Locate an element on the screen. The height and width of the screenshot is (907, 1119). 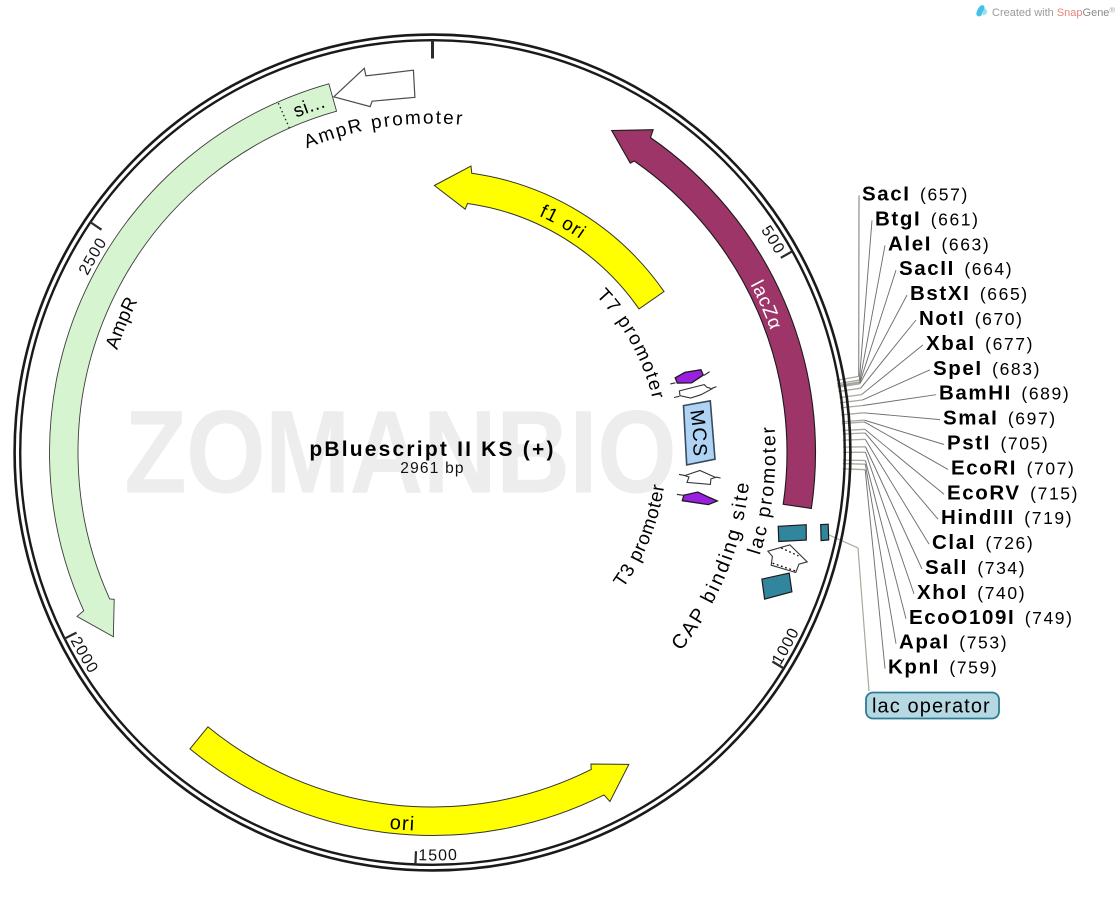
svg-text: HindIII (719) is located at coordinates (1007, 517).